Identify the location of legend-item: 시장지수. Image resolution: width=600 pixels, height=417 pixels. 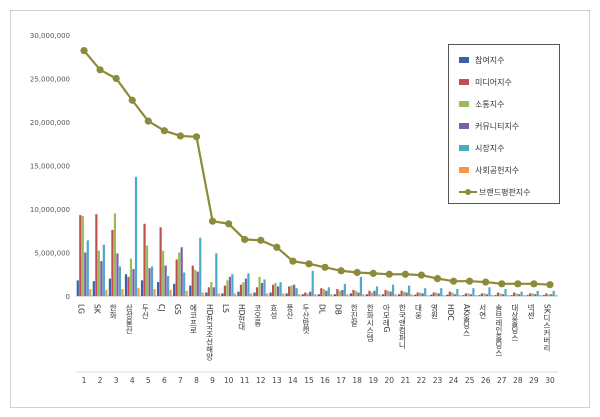
(504, 148).